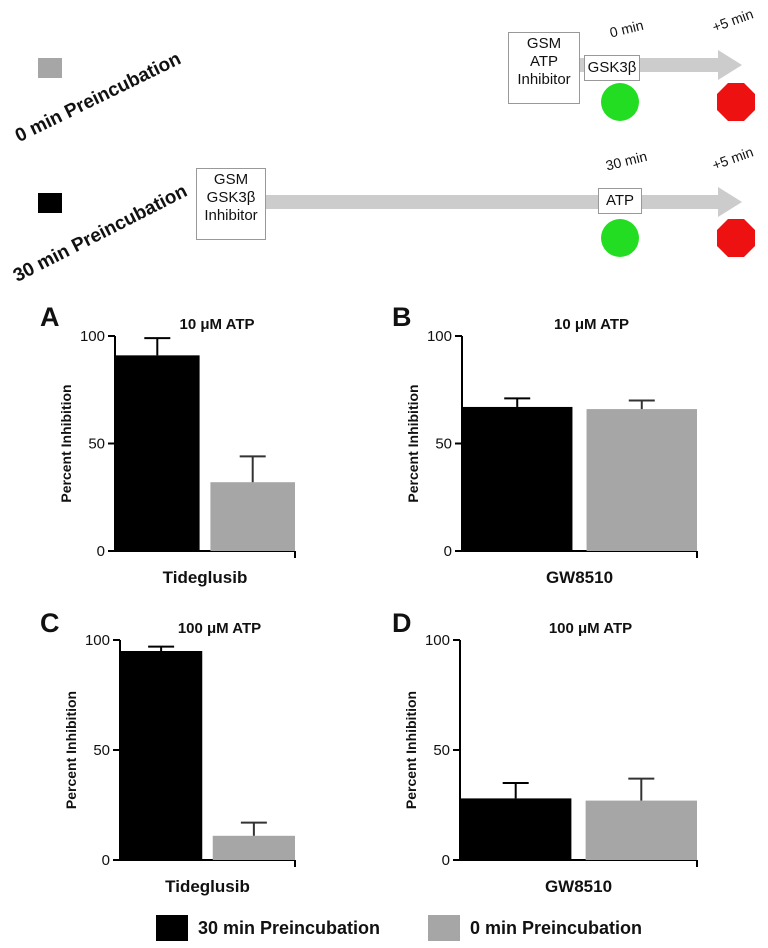 Image resolution: width=768 pixels, height=948 pixels. What do you see at coordinates (231, 197) in the screenshot?
I see `row2-box-line-2: GSK3β` at bounding box center [231, 197].